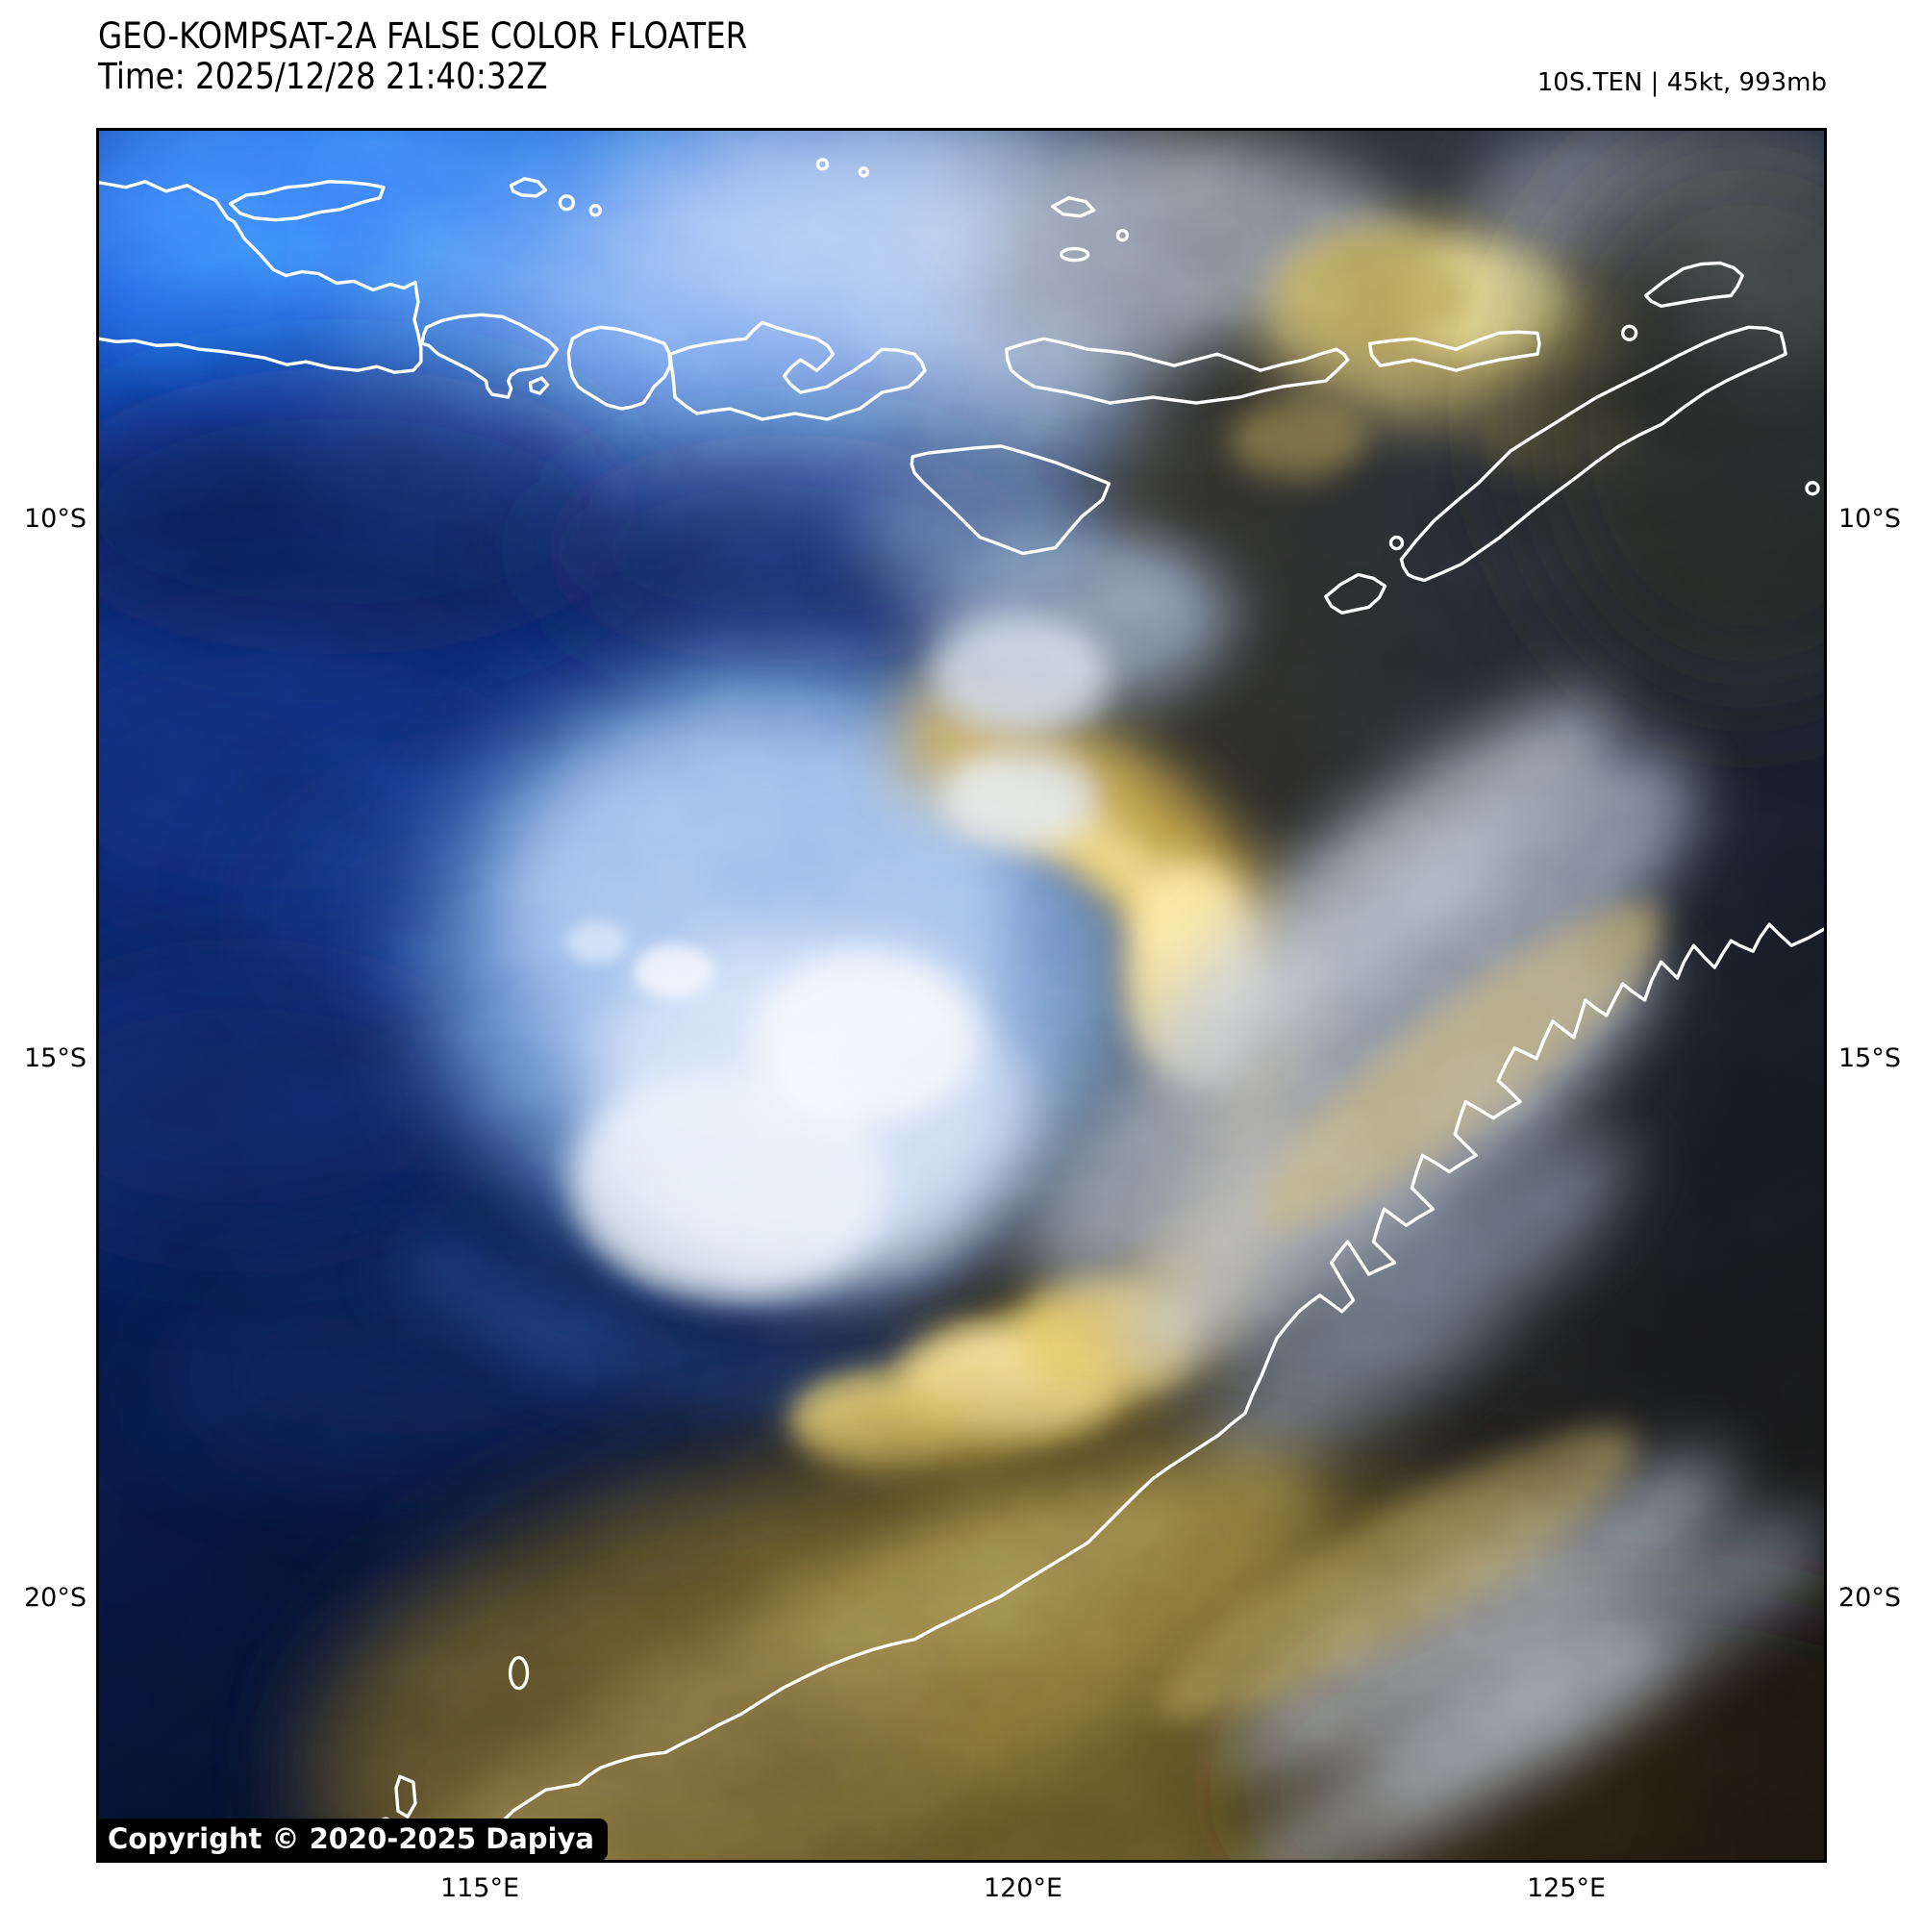  What do you see at coordinates (1454, 351) in the screenshot?
I see `coast-alor-chain` at bounding box center [1454, 351].